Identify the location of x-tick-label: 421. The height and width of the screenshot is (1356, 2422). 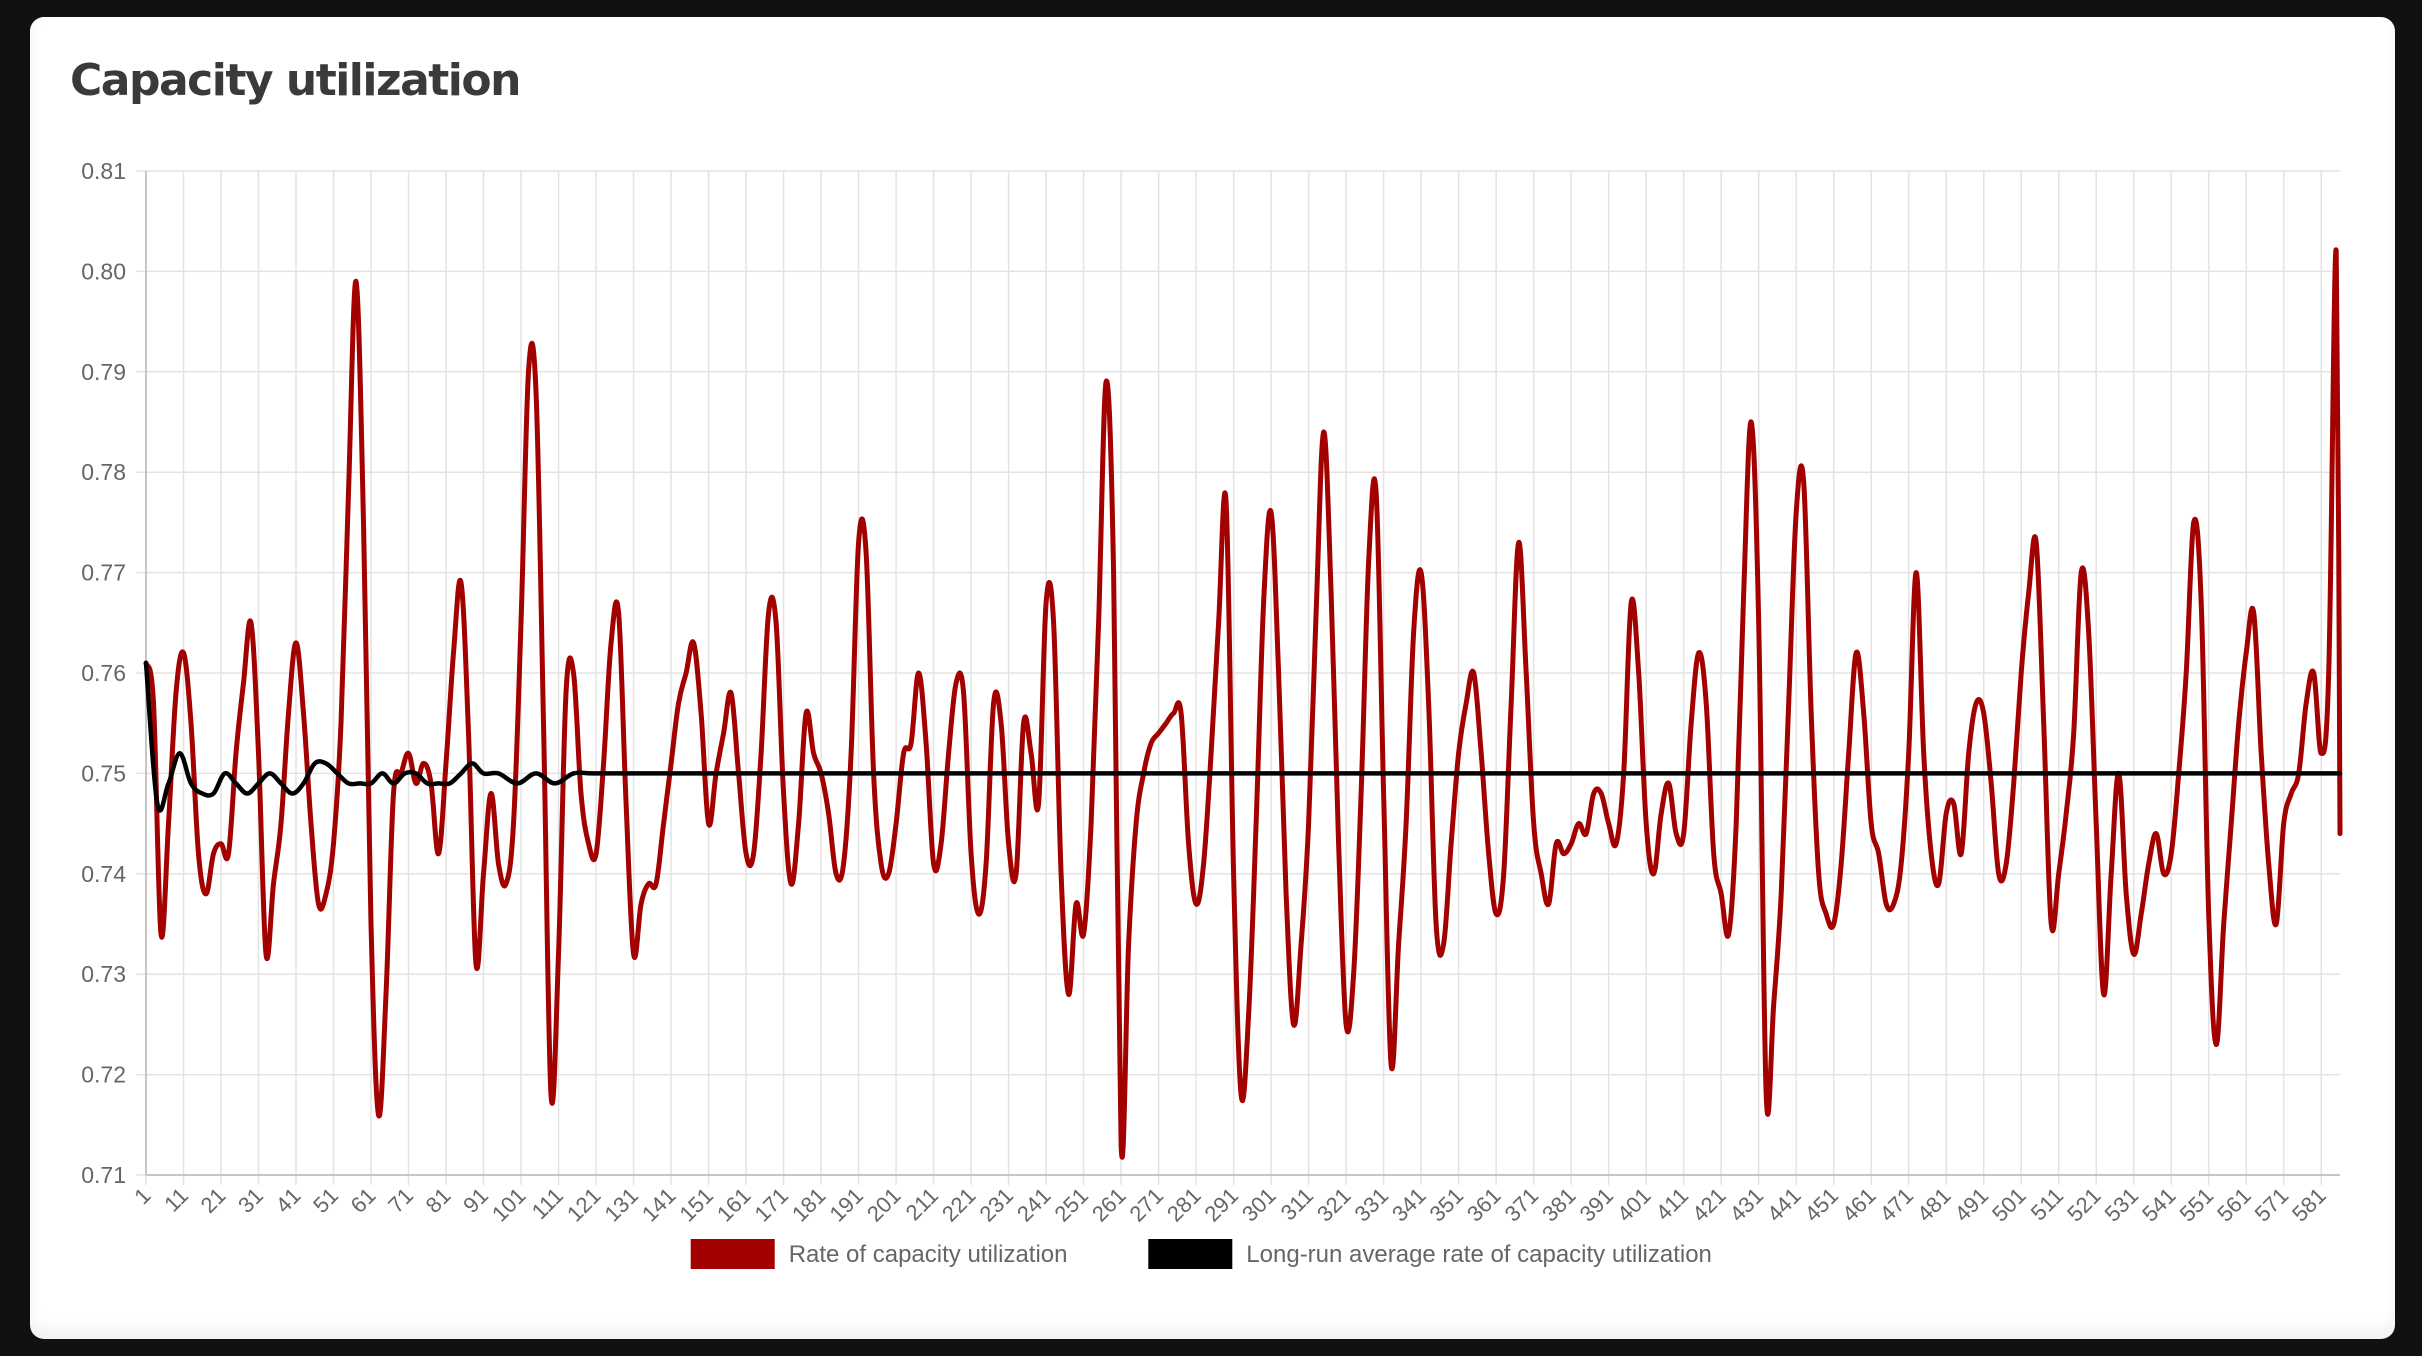
(1709, 1205).